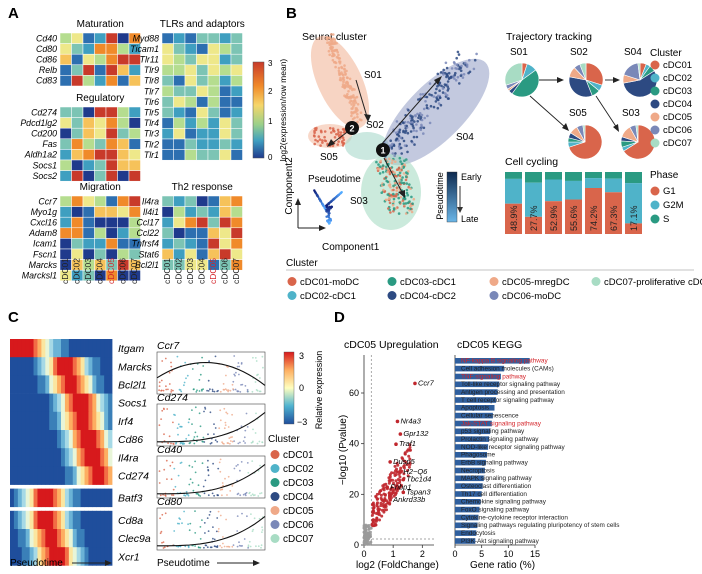 This screenshot has height=574, width=702. I want to click on pseudotime-gene-label: Cd274, so click(133, 477).